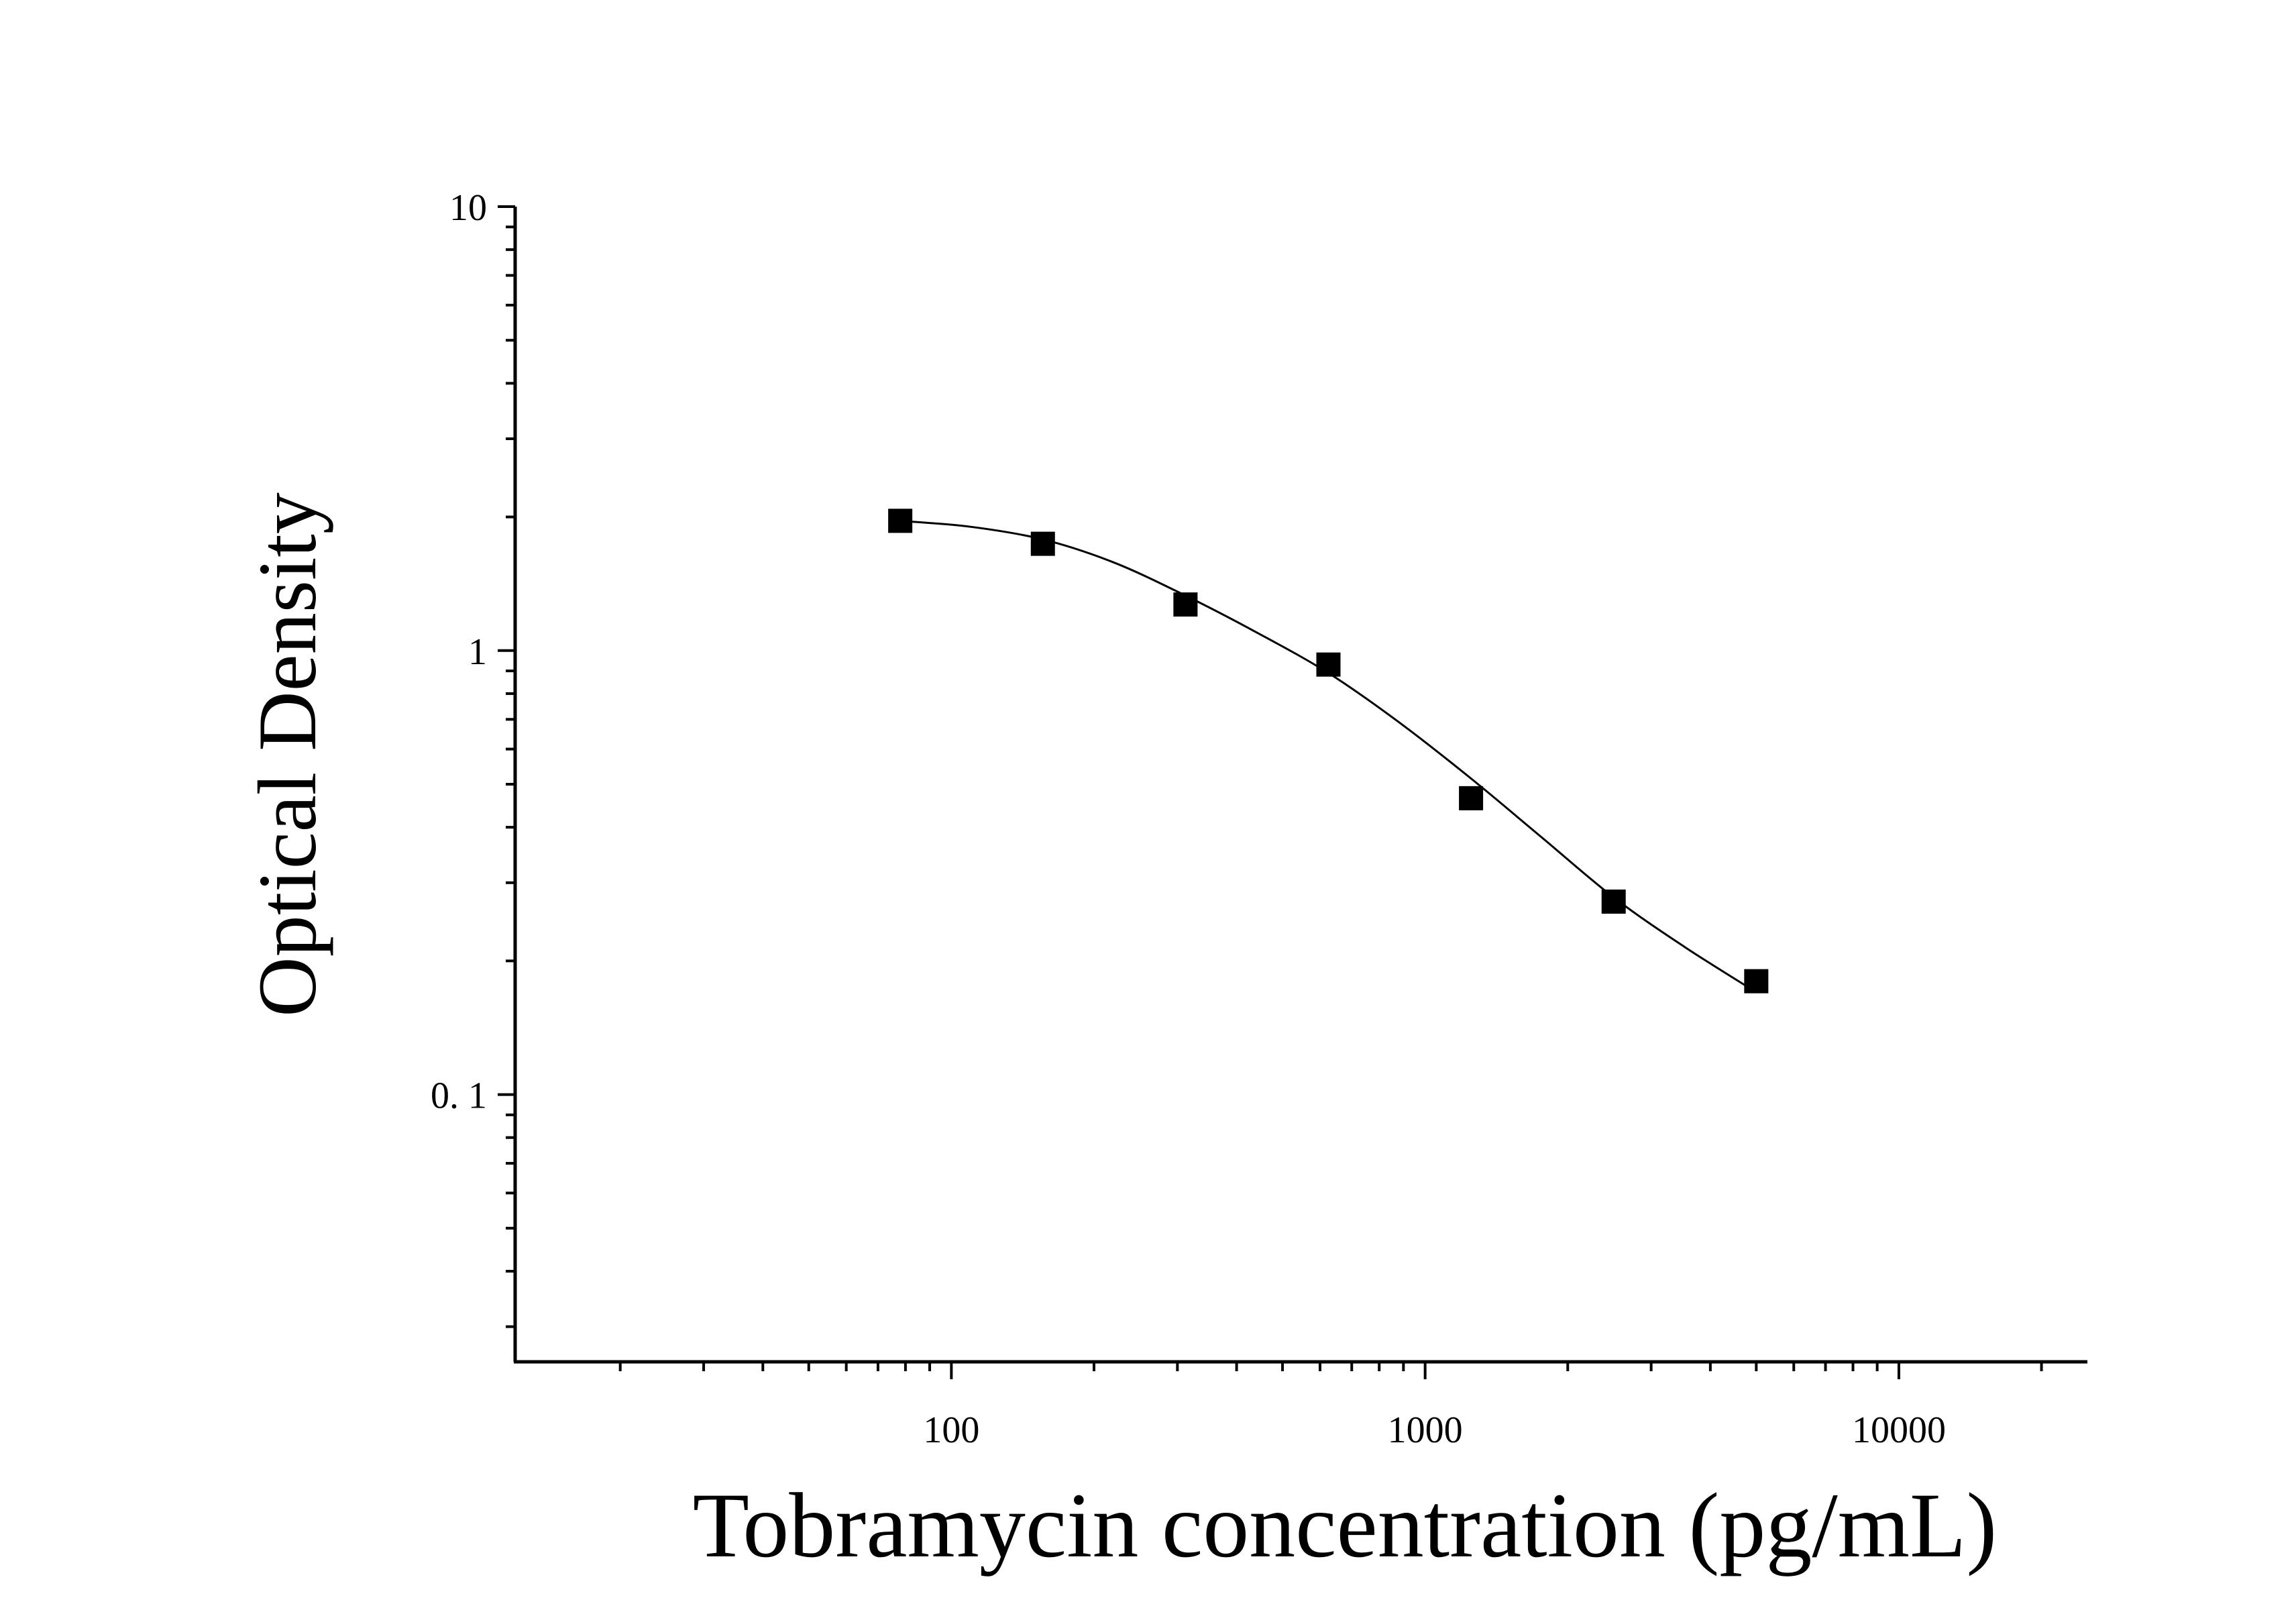  I want to click on x-axis-ticks: 100 1000 10000, so click(1330, 1406).